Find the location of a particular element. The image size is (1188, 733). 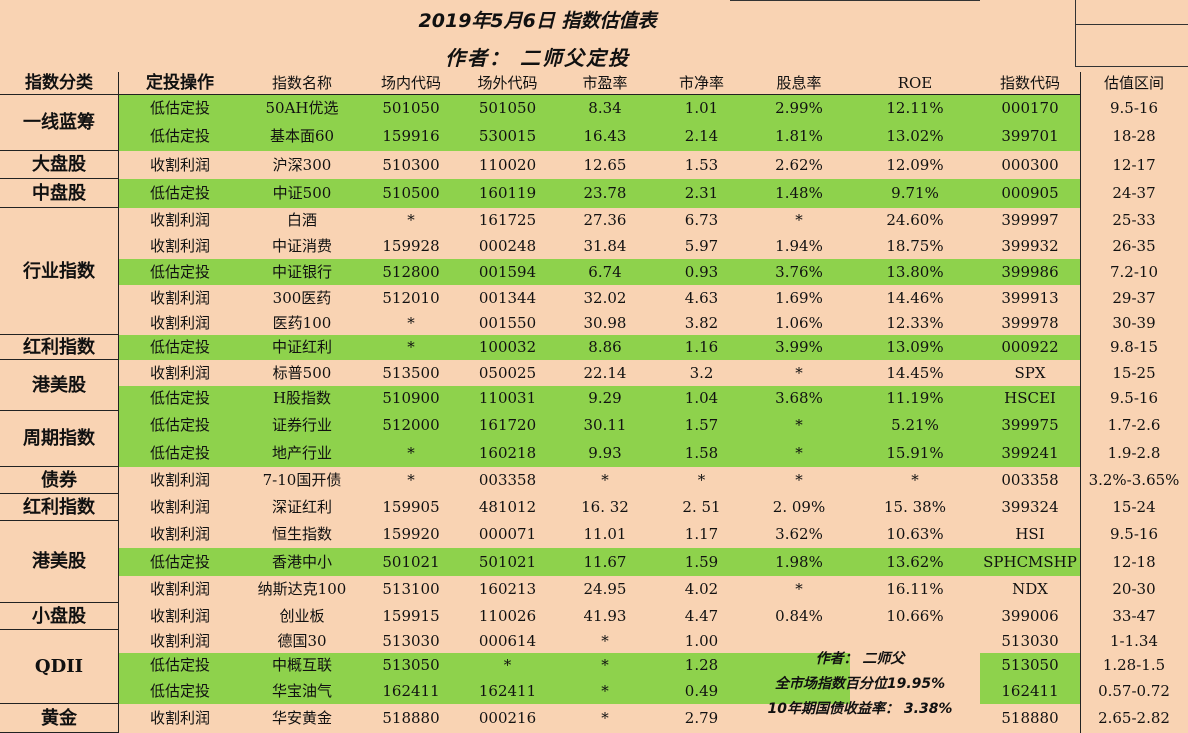

cell-in-code: 501021 is located at coordinates (411, 562).